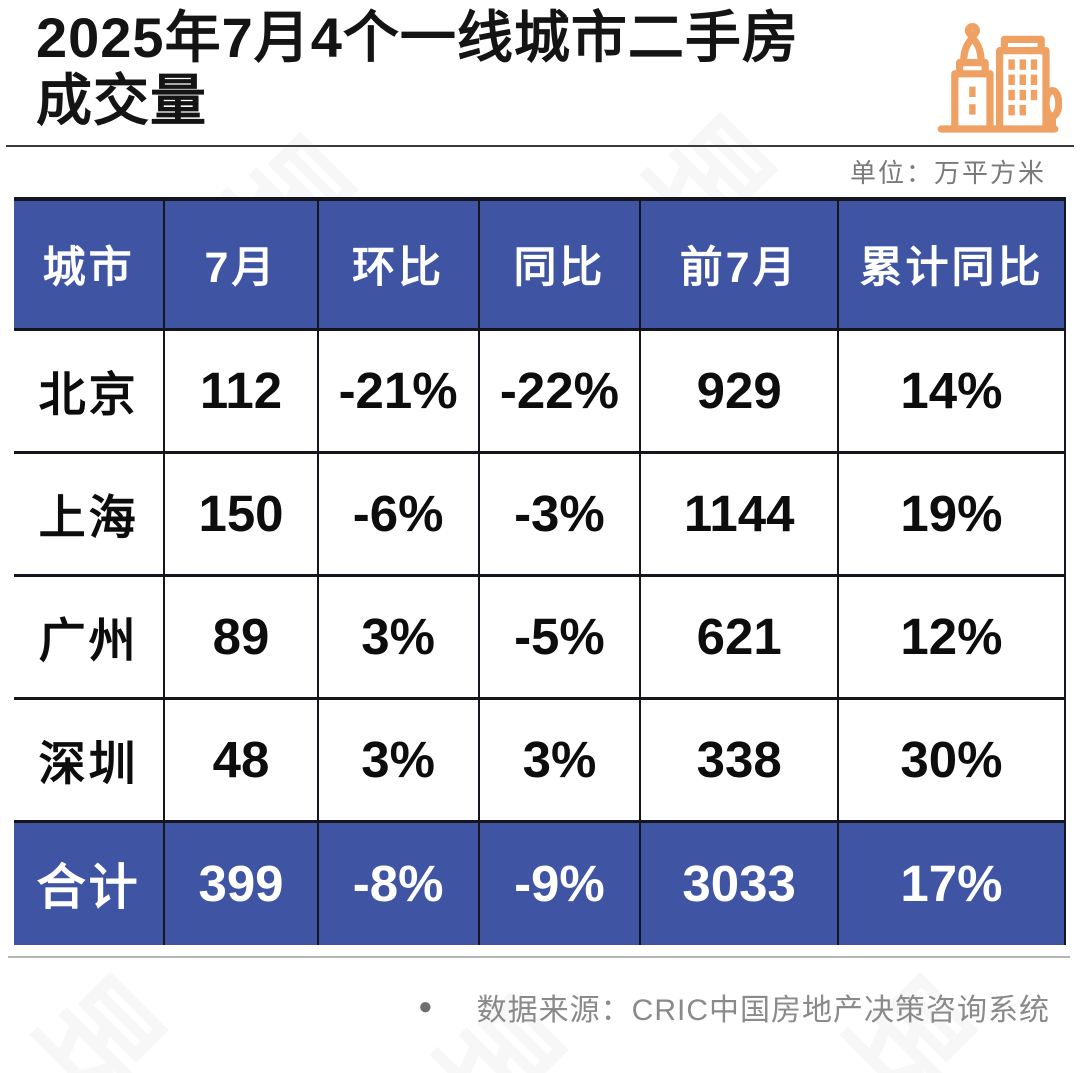 The height and width of the screenshot is (1073, 1080). Describe the element at coordinates (241, 264) in the screenshot. I see `header-cell-july: 7月` at that location.